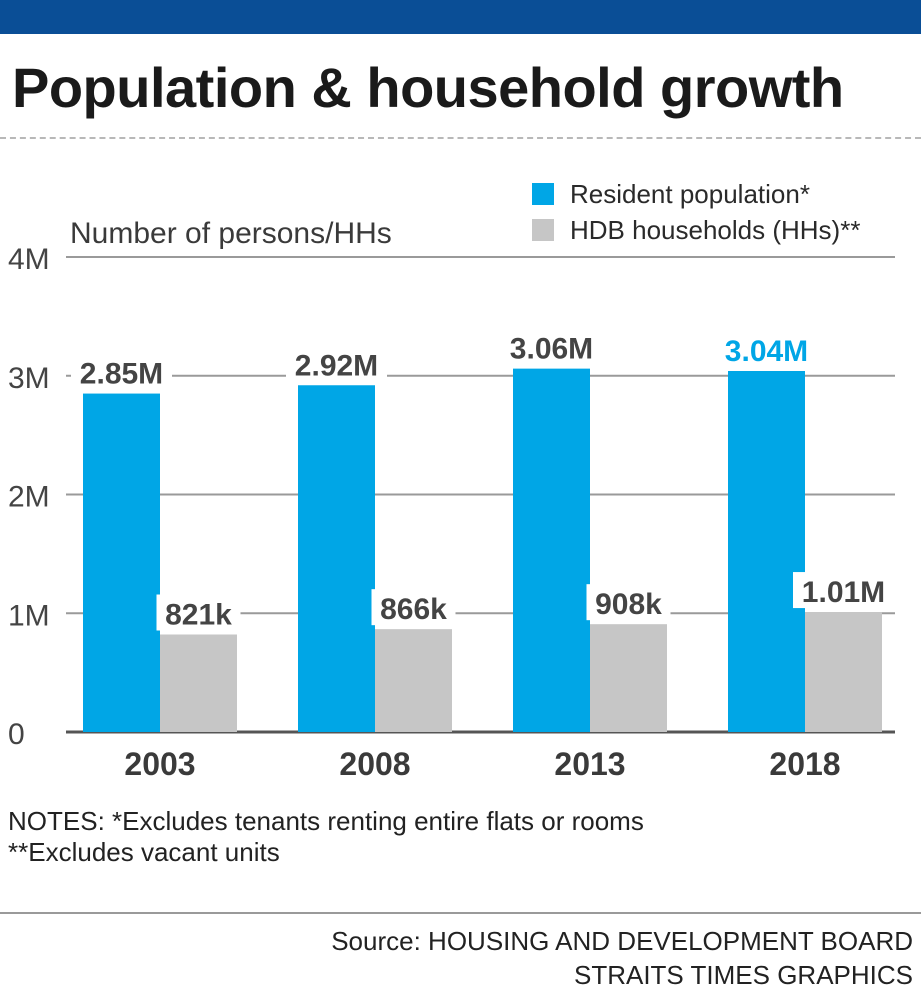 The image size is (921, 1002). What do you see at coordinates (460, 138) in the screenshot?
I see `dashed-divider` at bounding box center [460, 138].